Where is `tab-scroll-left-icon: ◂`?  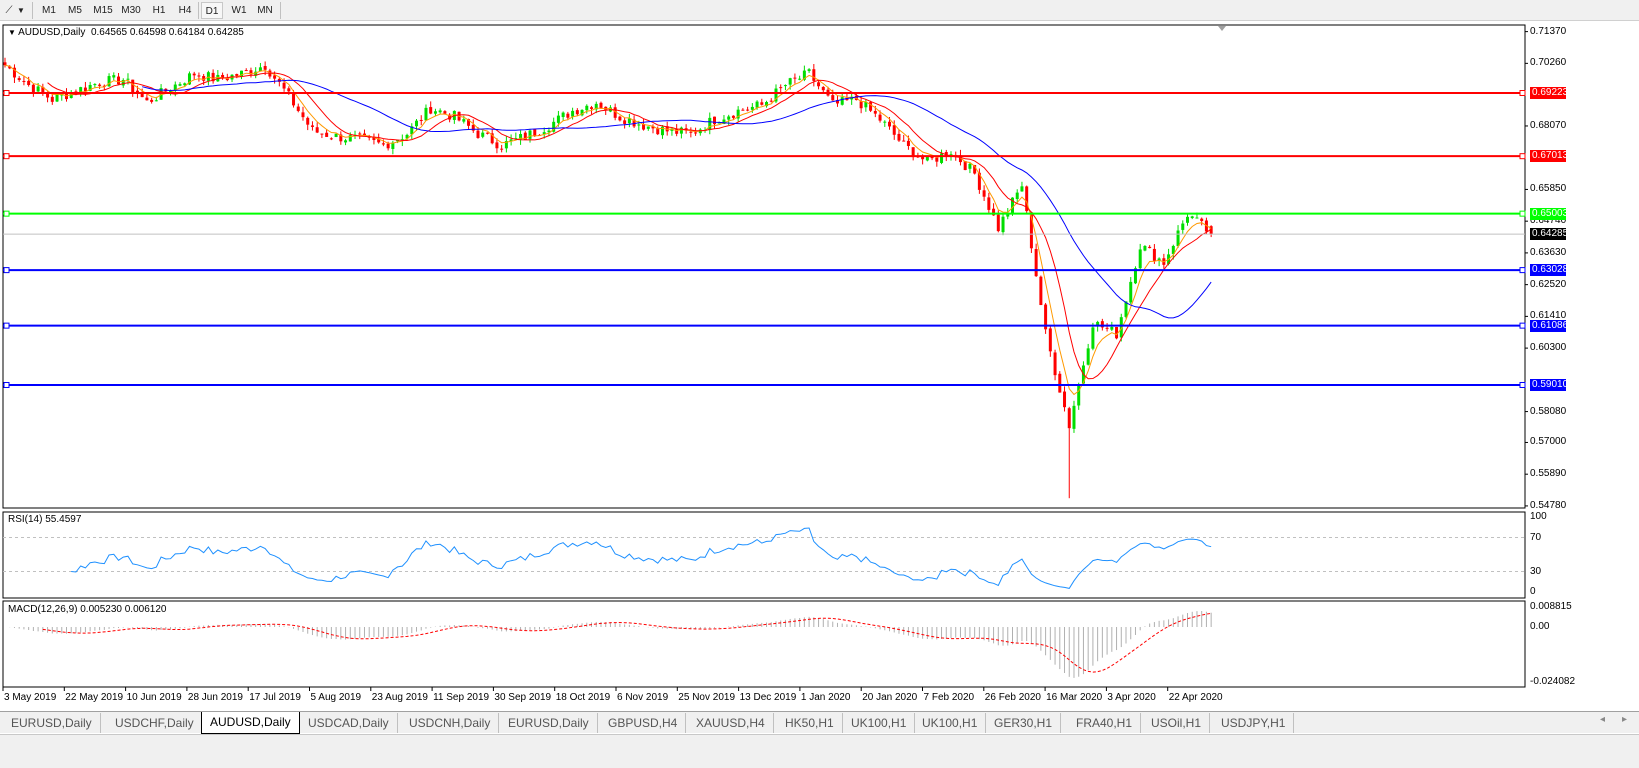
tab-scroll-left-icon: ◂ is located at coordinates (1603, 719).